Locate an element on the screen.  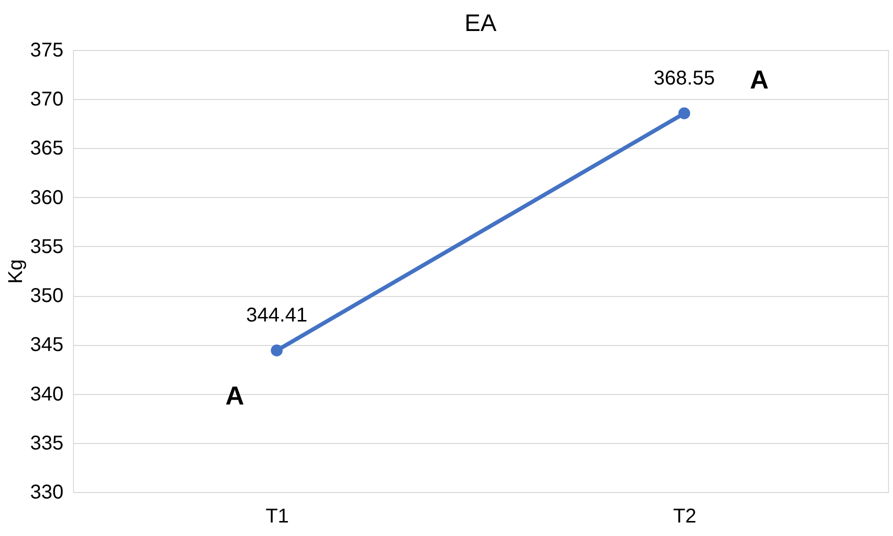
data-label: 368.55 is located at coordinates (684, 78).